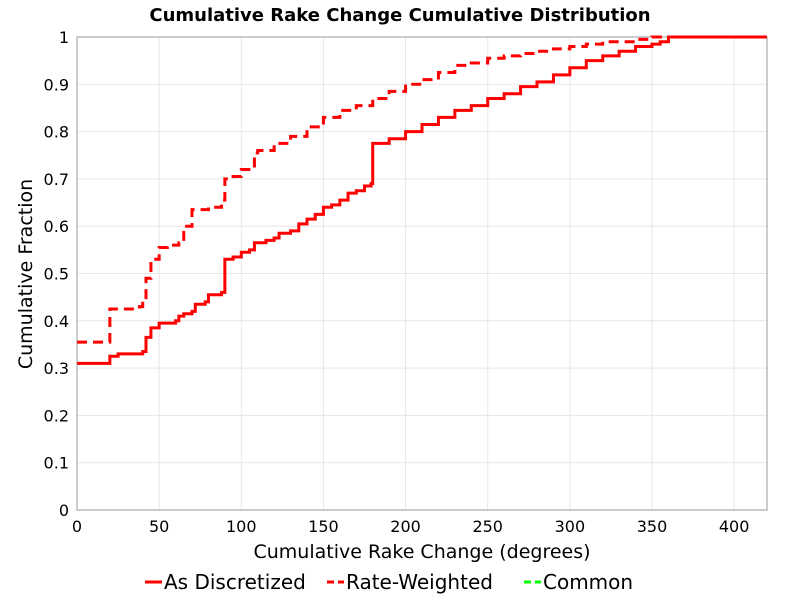 This screenshot has width=800, height=600. What do you see at coordinates (56, 226) in the screenshot?
I see `y-tick-label: 0.6` at bounding box center [56, 226].